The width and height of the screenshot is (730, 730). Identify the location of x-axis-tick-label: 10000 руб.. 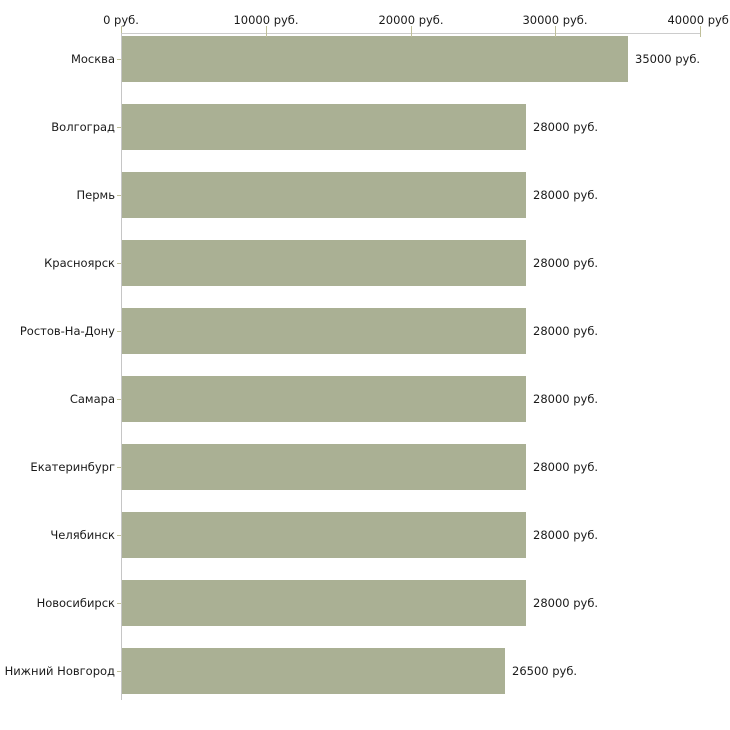
(266, 20).